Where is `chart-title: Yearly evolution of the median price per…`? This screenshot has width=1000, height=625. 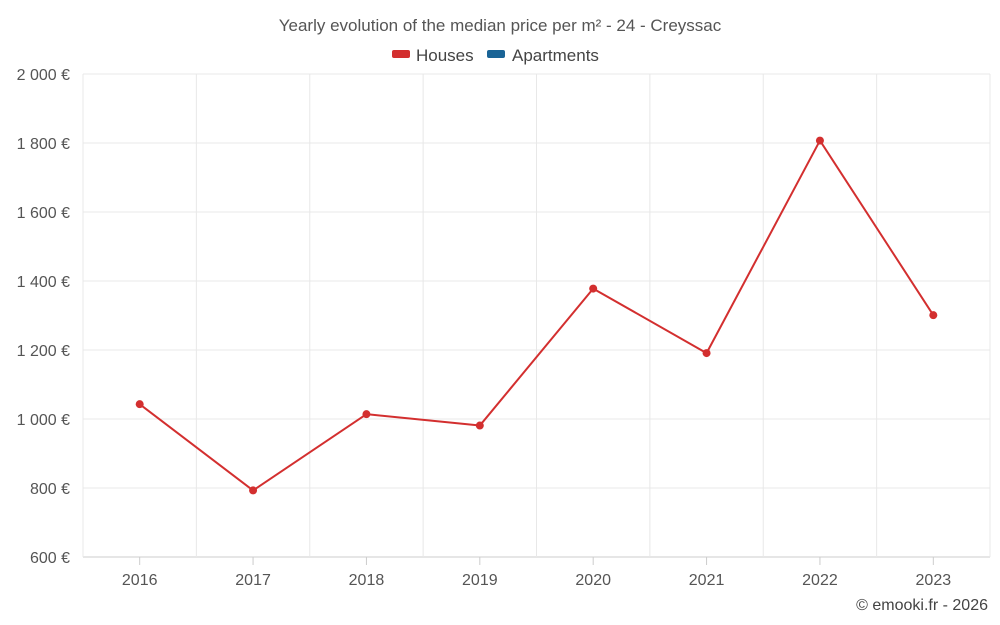
chart-title: Yearly evolution of the median price per… is located at coordinates (500, 25).